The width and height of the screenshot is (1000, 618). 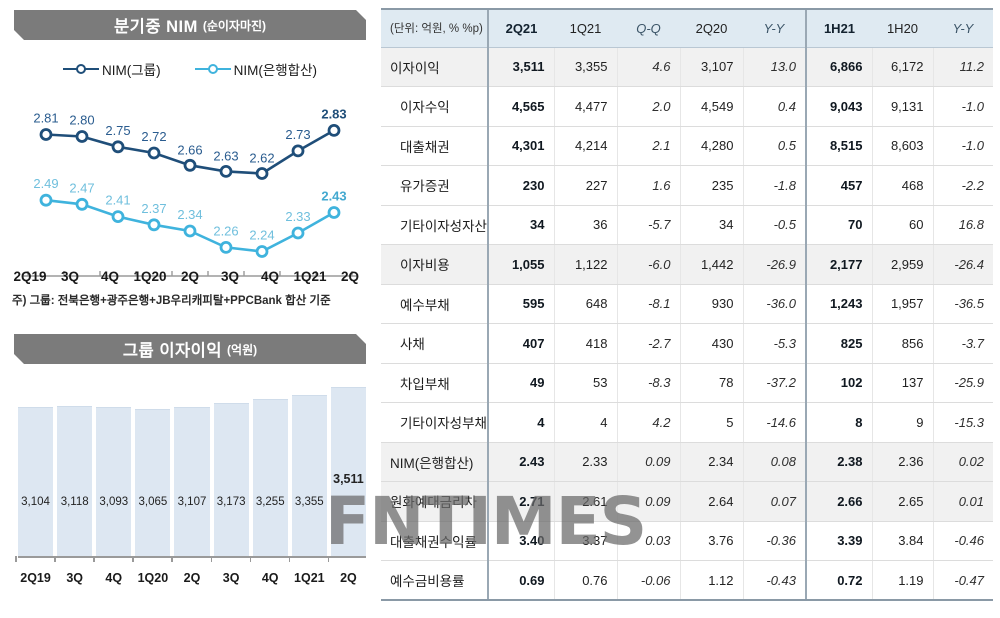 I want to click on table-cell: 2.71, so click(x=520, y=501).